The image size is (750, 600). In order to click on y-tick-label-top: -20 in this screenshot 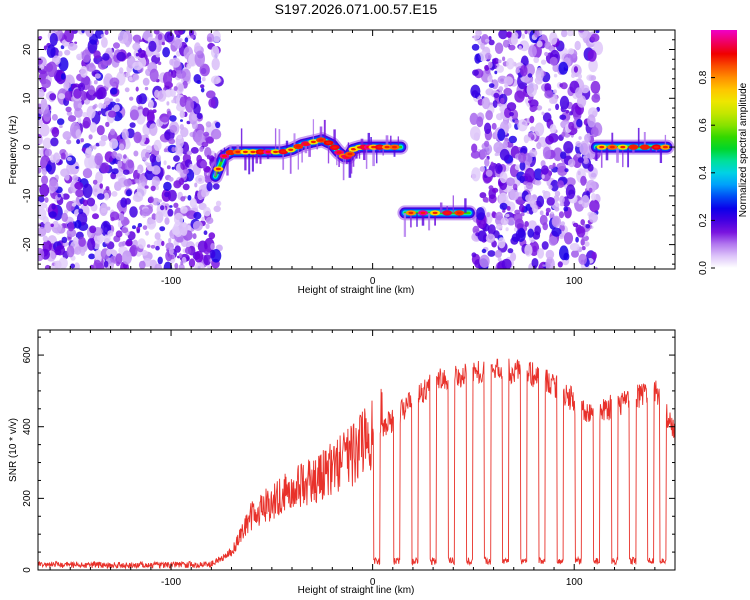, I will do `click(27, 244)`.